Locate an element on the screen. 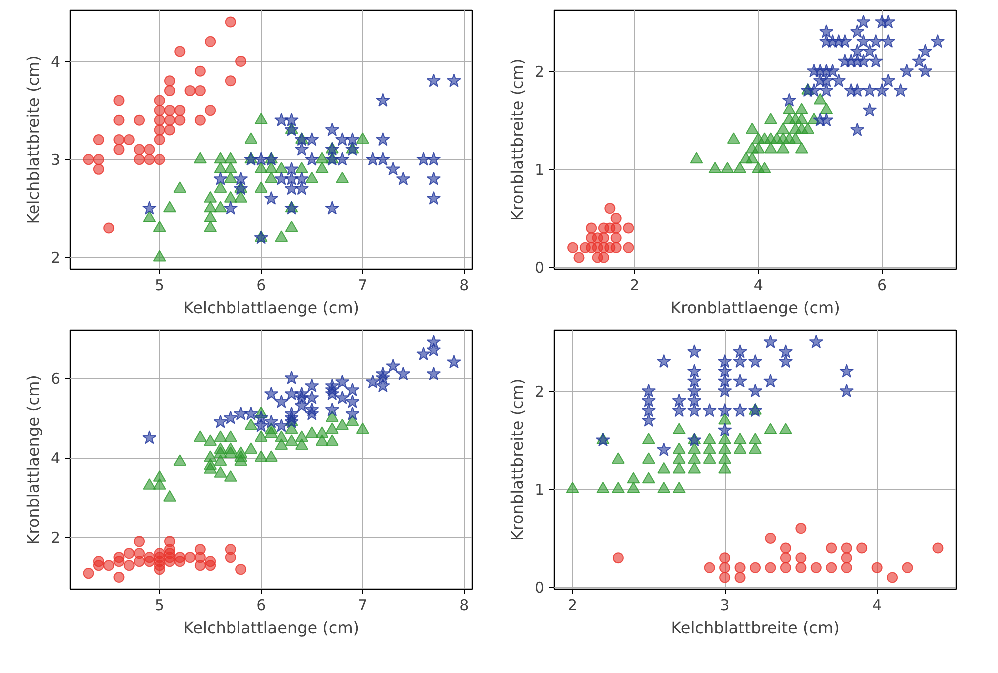 The width and height of the screenshot is (998, 673). x-tick-label: 3 is located at coordinates (725, 605).